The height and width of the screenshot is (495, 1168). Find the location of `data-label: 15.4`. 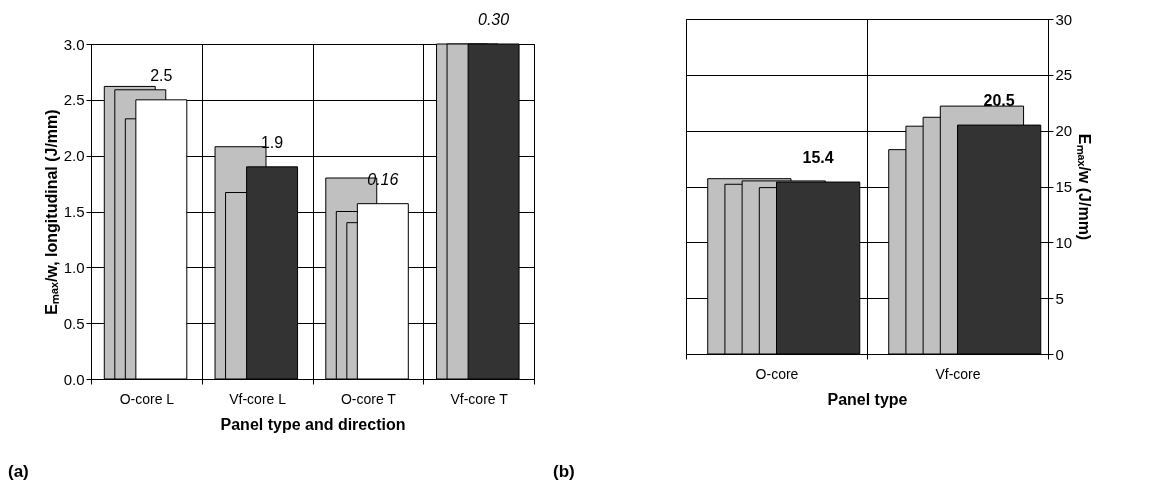

data-label: 15.4 is located at coordinates (818, 158).